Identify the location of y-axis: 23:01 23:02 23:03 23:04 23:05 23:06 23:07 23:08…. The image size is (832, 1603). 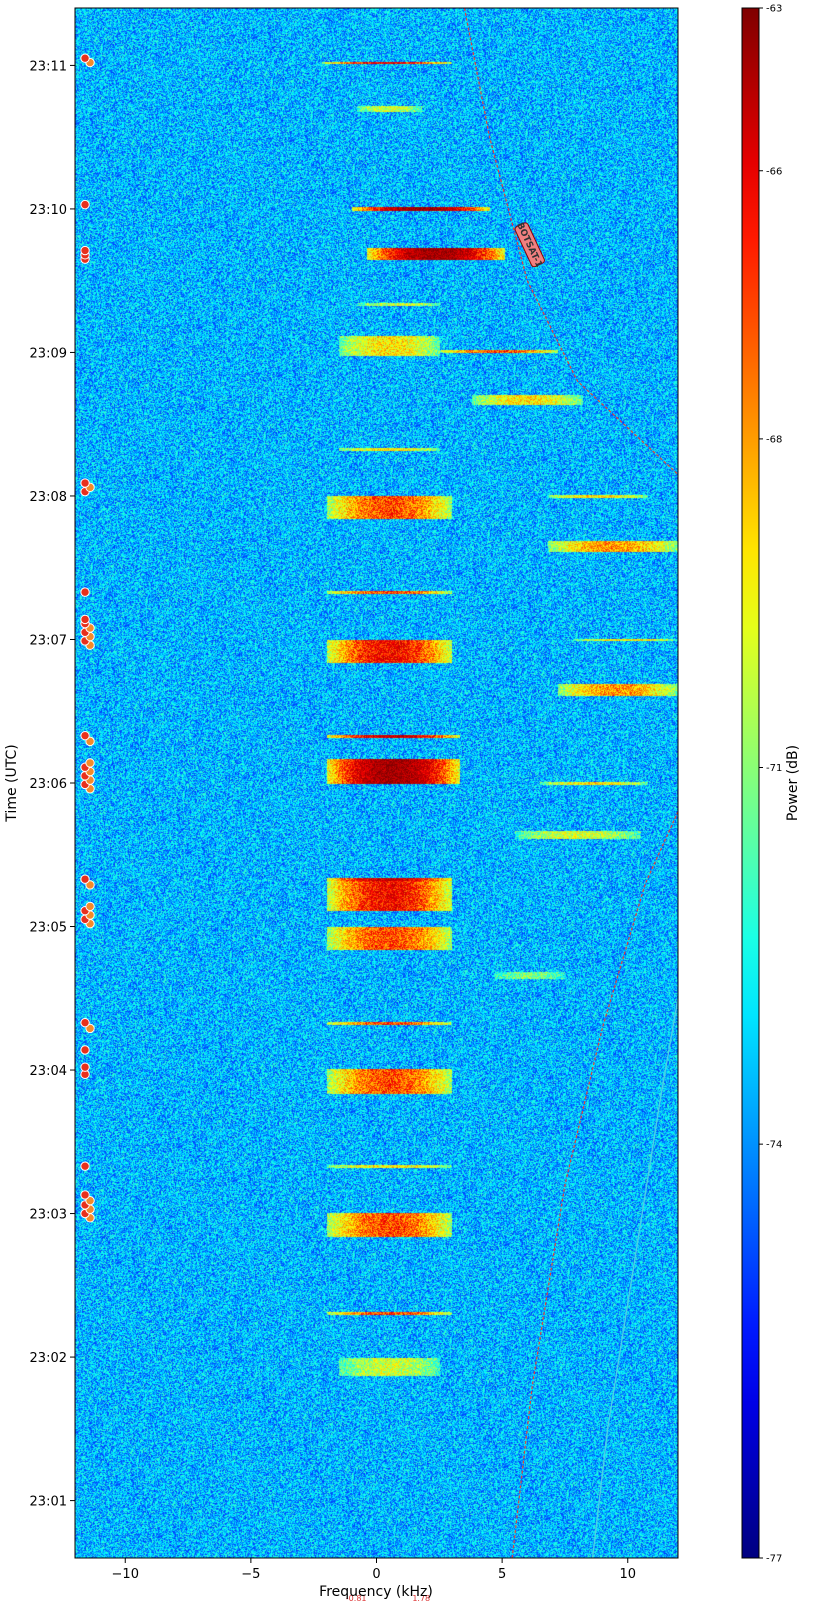
(52, 784).